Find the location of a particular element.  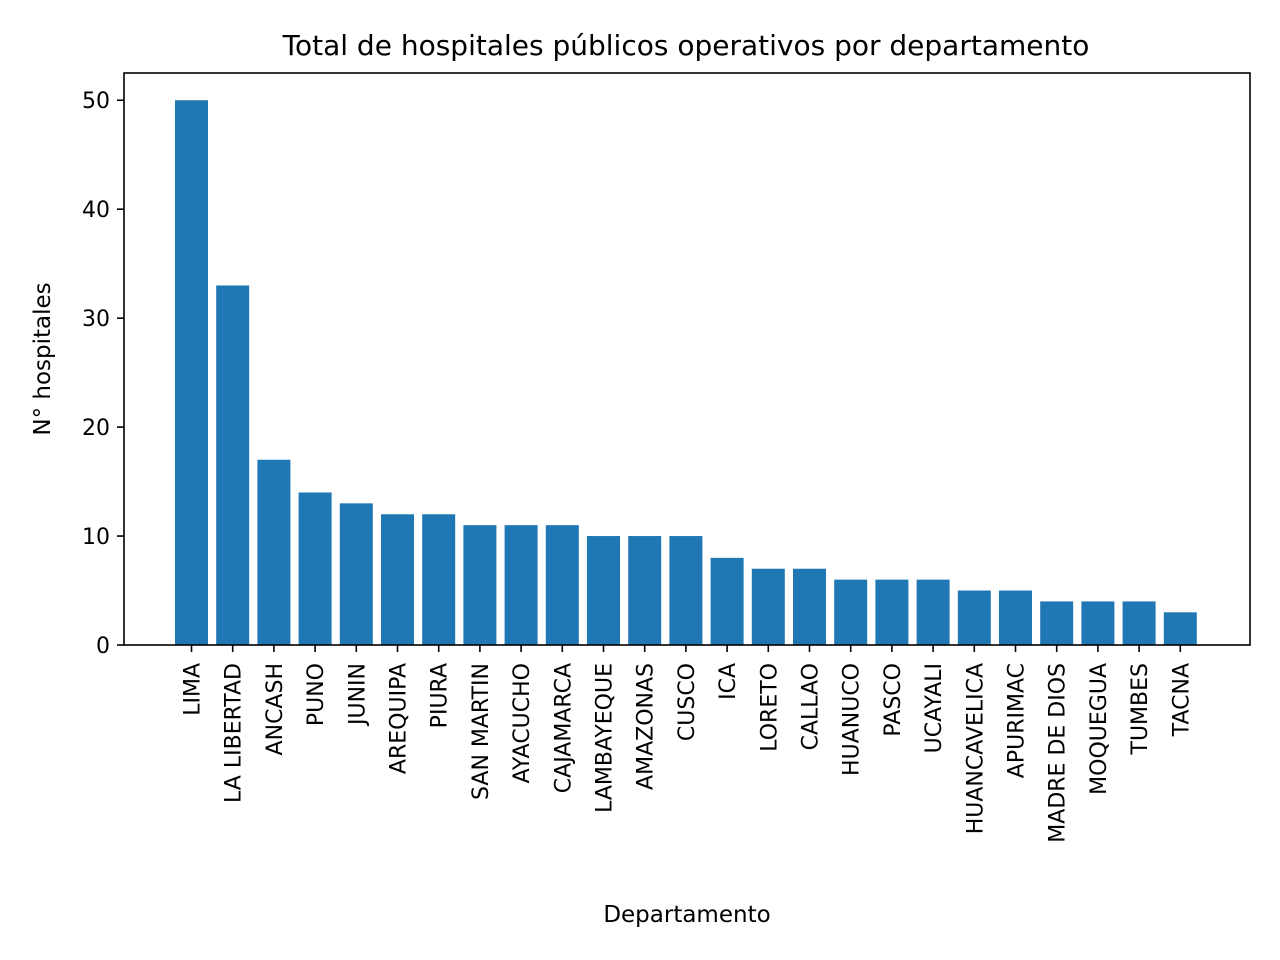

y-tick-label: 10 is located at coordinates (96, 537).